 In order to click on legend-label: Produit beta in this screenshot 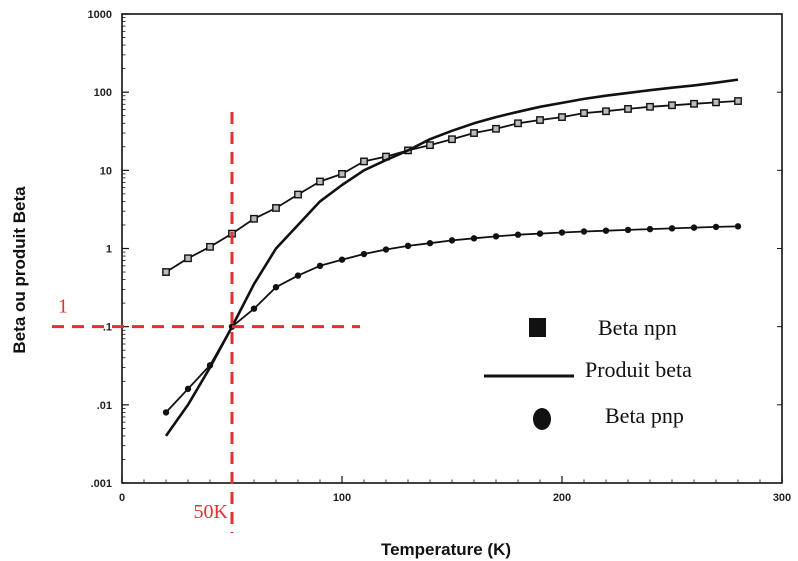, I will do `click(638, 369)`.